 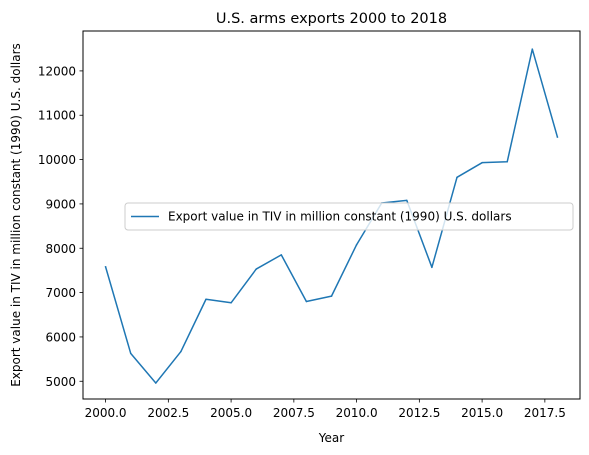 I want to click on x-tick-label: 2017.5, so click(x=545, y=413).